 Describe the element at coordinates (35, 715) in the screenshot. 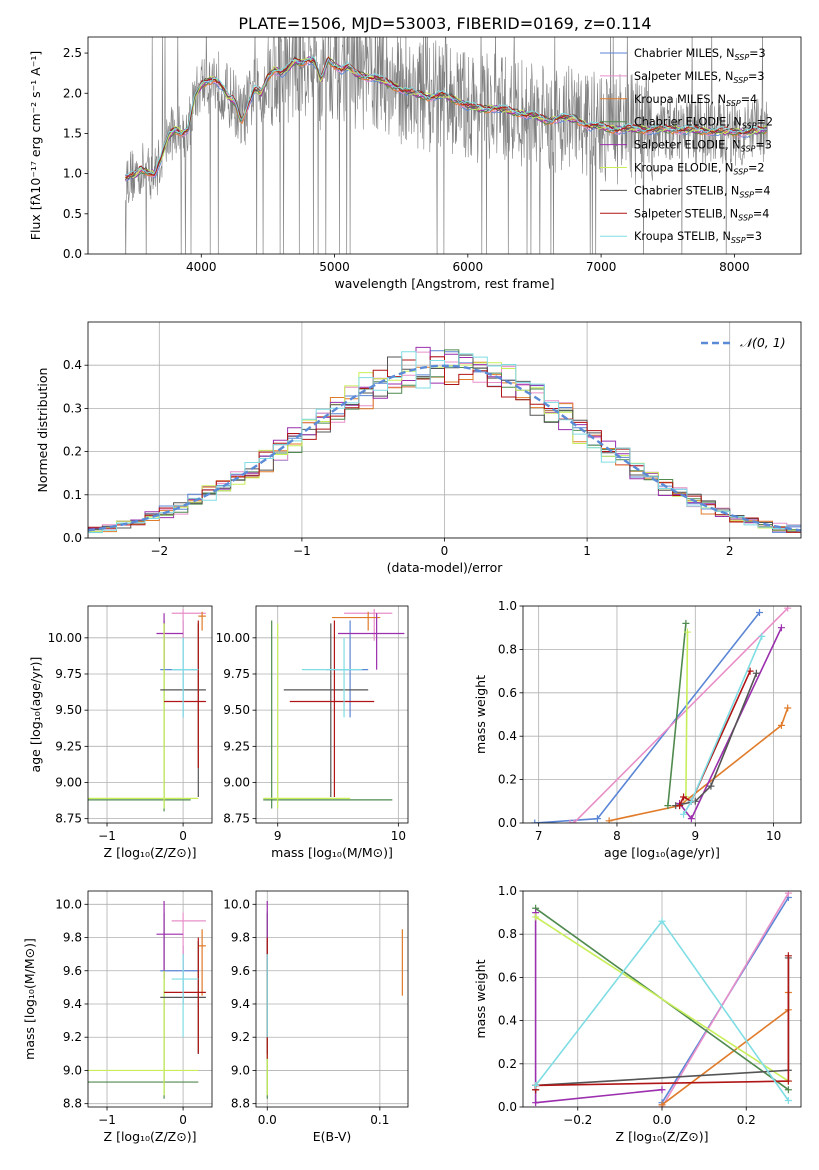

I see `y-axis-label: age [log₁₀(age/yr)]` at that location.